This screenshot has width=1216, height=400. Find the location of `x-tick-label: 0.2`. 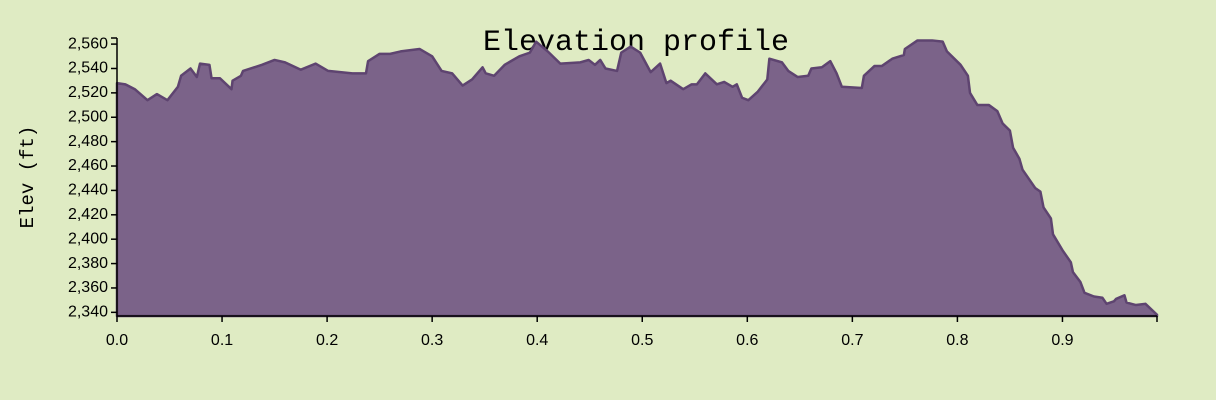

x-tick-label: 0.2 is located at coordinates (327, 340).